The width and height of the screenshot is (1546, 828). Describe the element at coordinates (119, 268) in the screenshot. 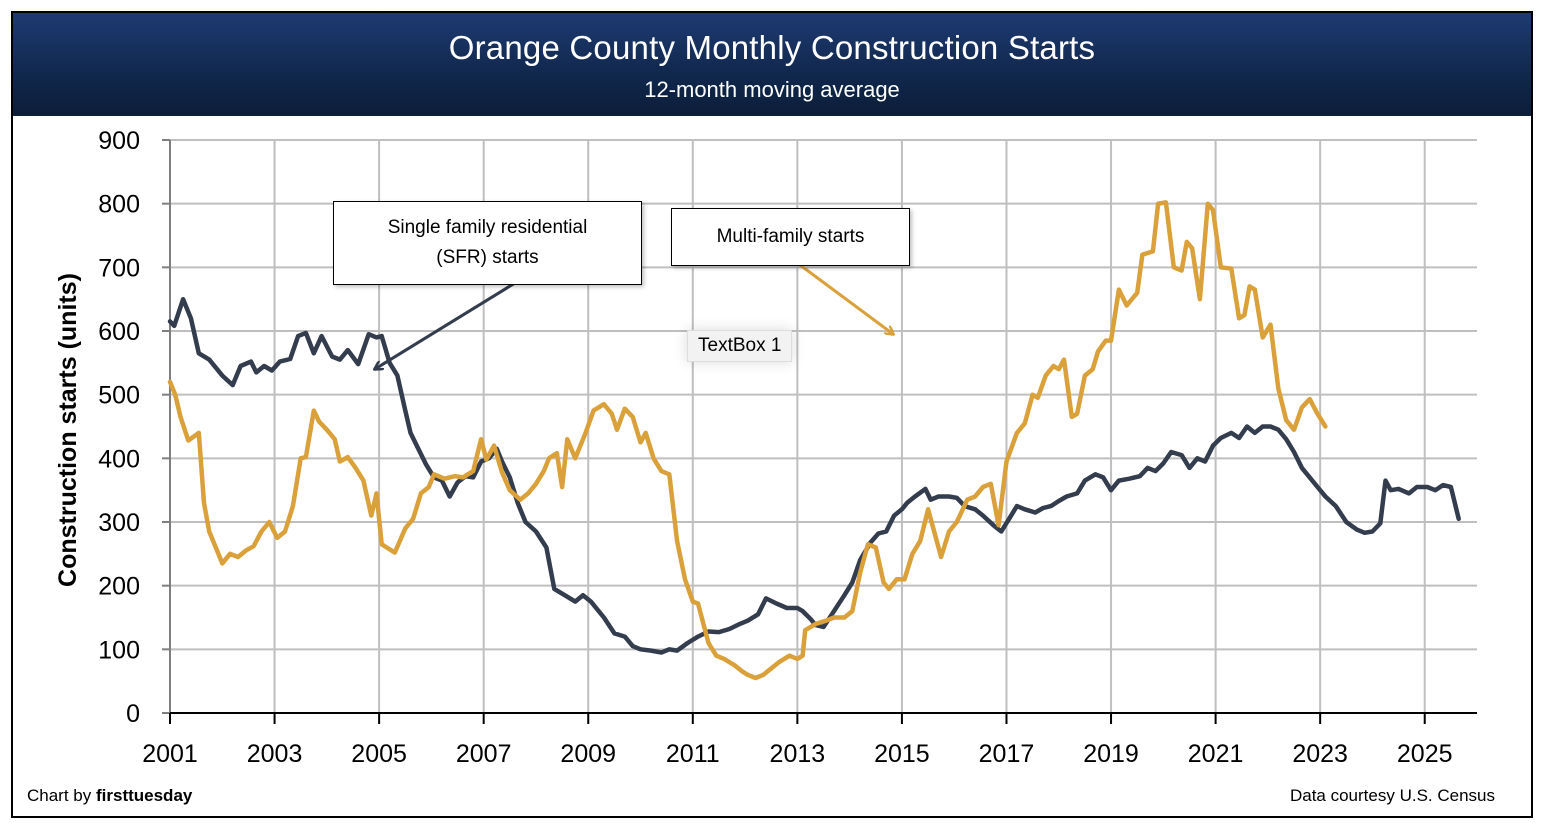

I see `y-tick-label: 700` at that location.